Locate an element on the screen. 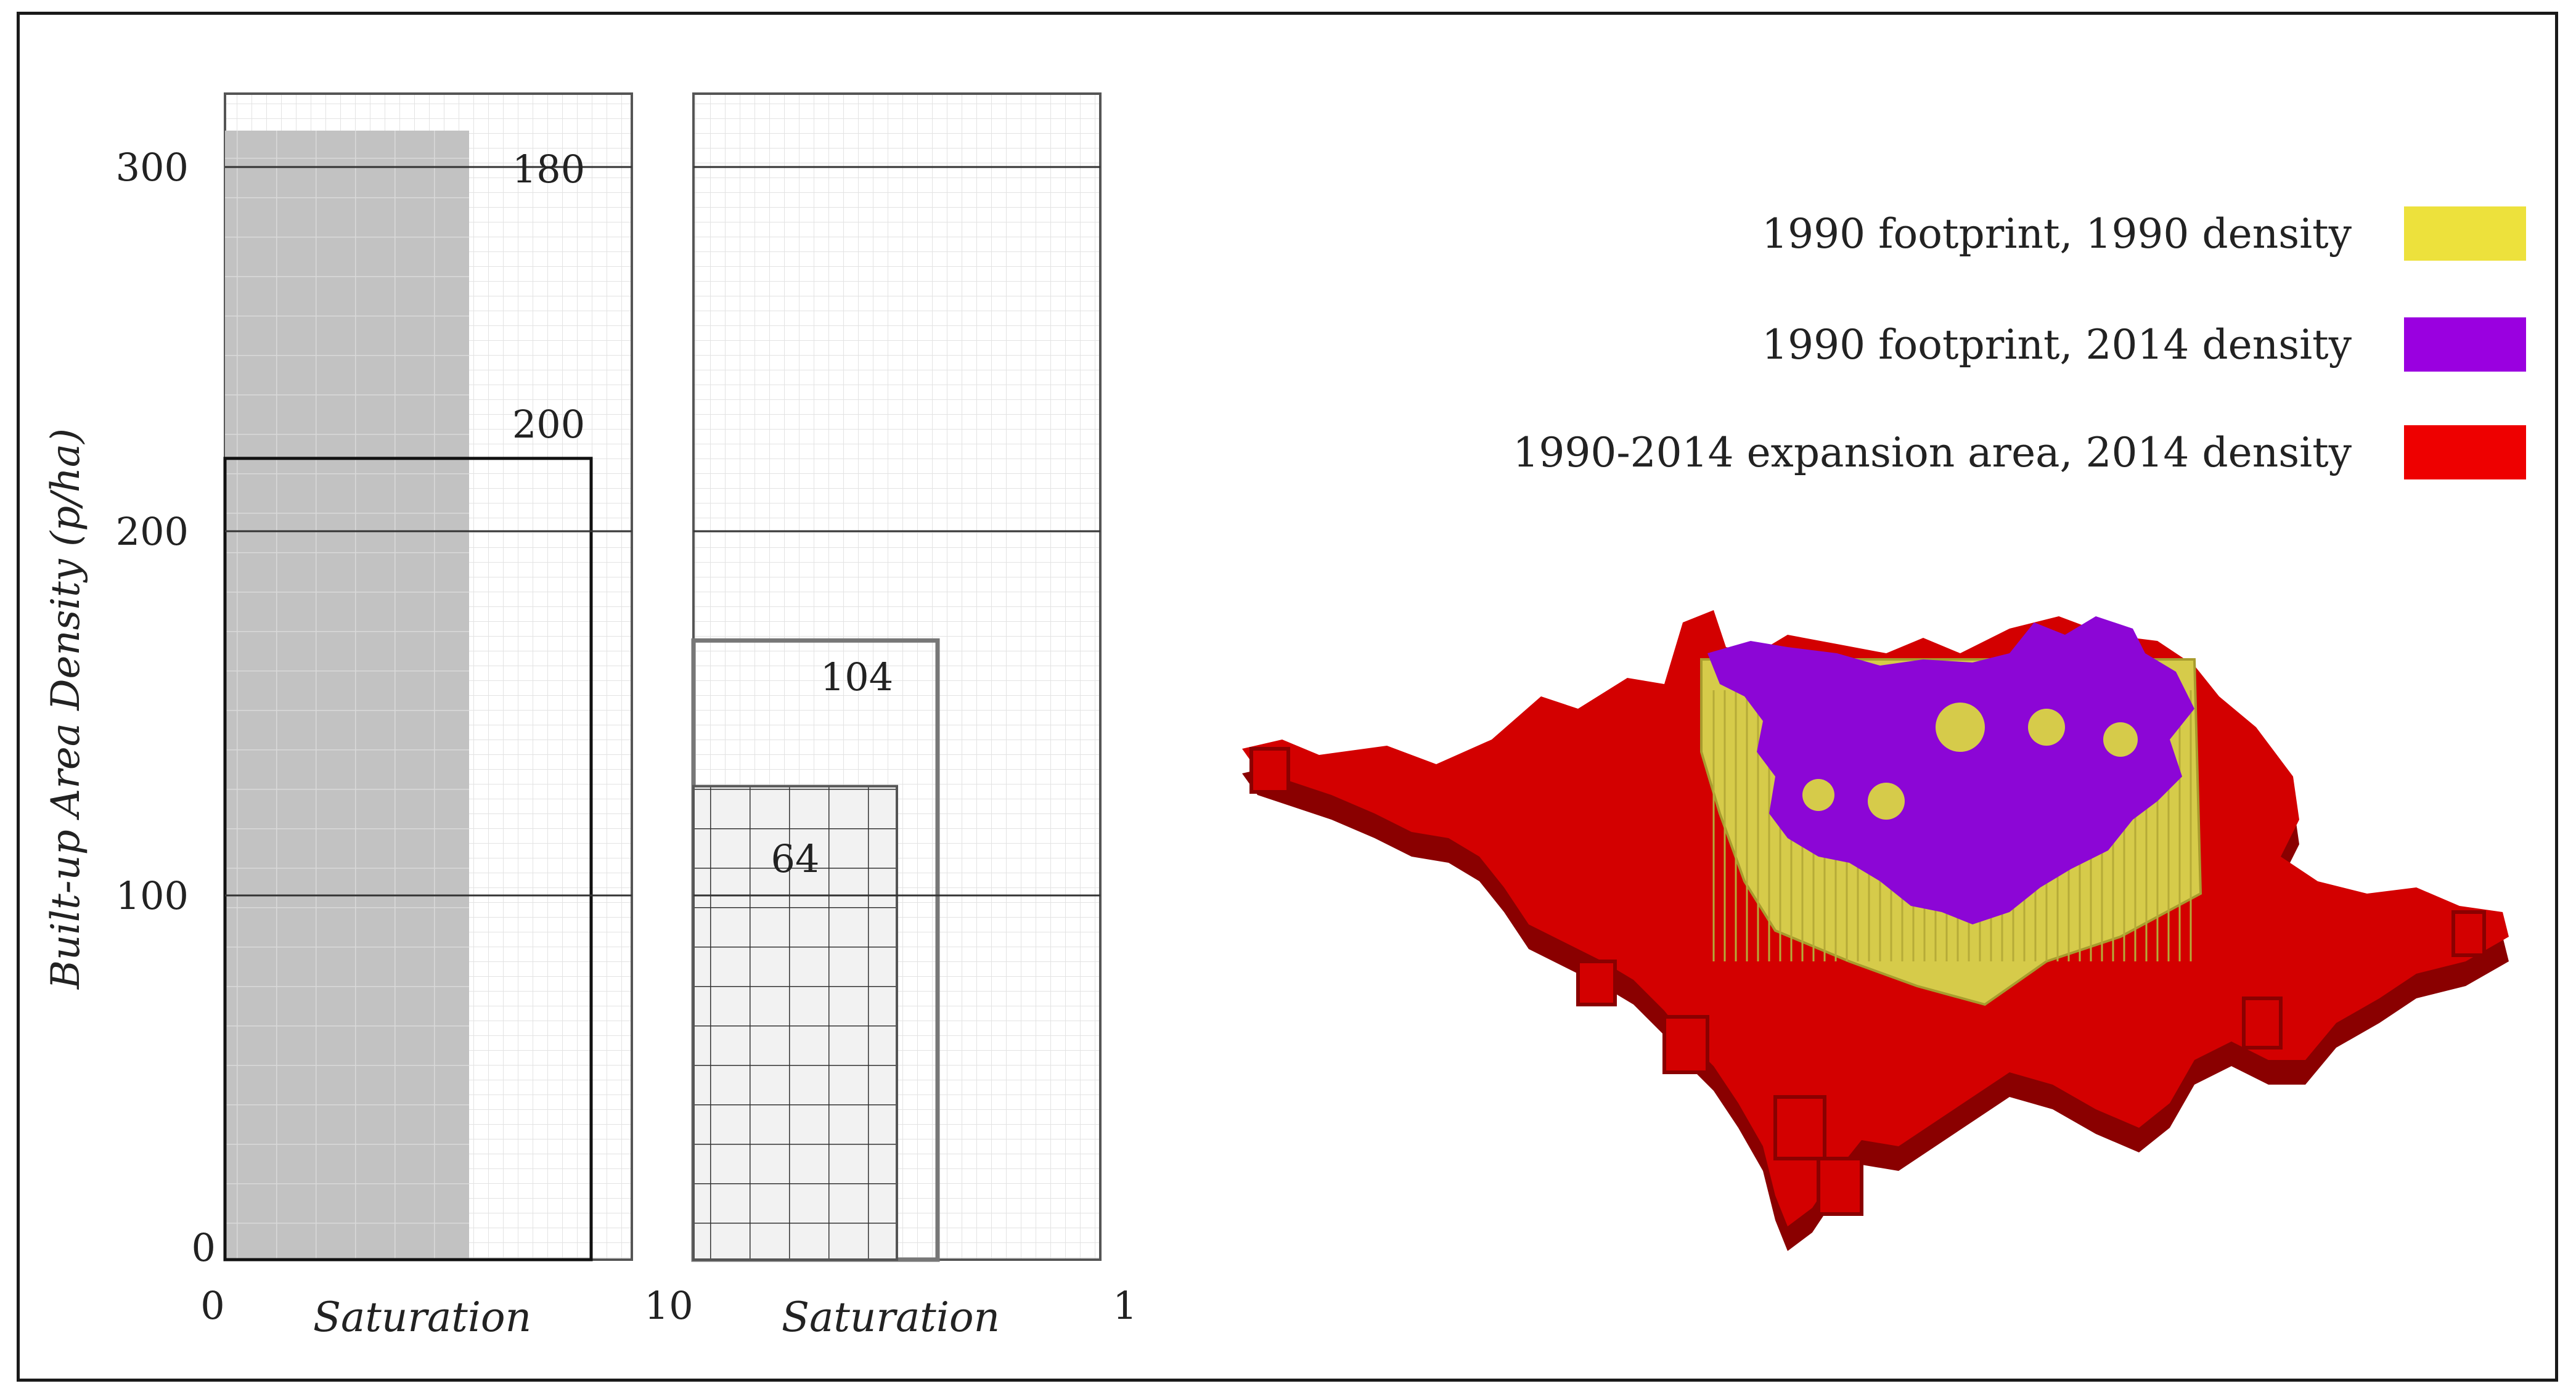  left-chart-panel: 180 200 is located at coordinates (428, 677).